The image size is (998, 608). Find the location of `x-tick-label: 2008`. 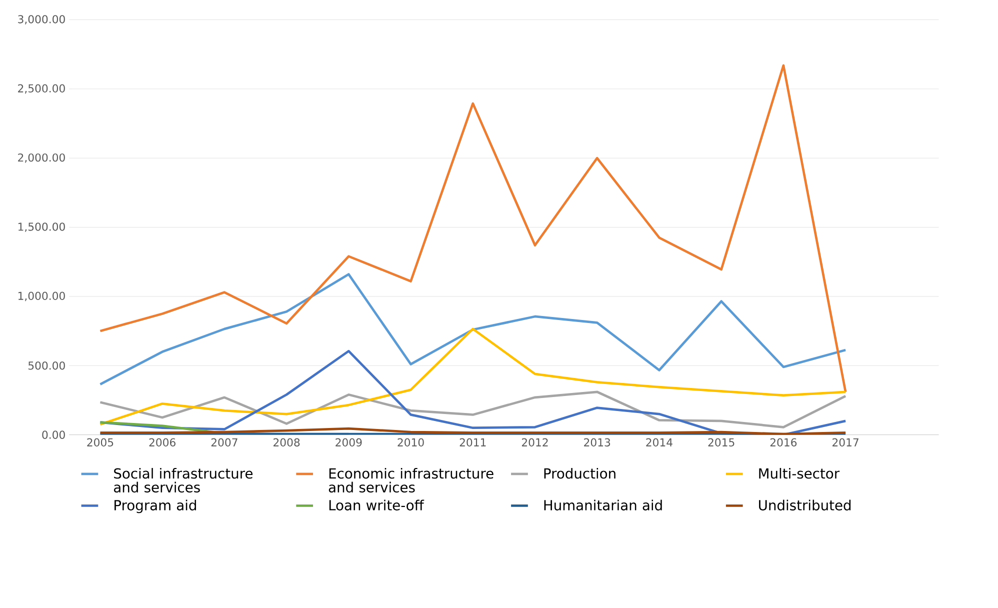

x-tick-label: 2008 is located at coordinates (287, 442).